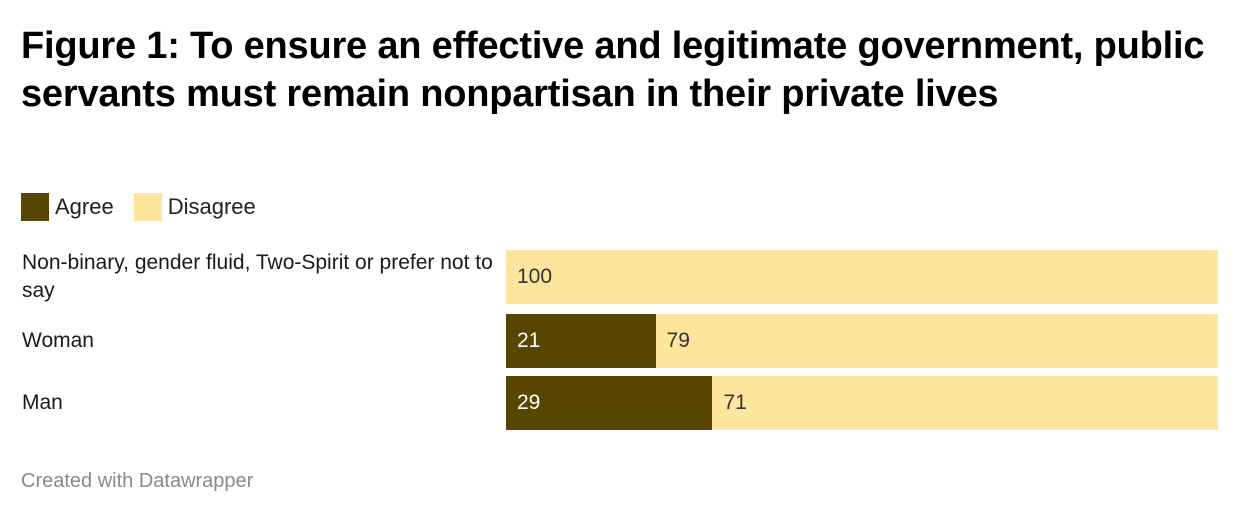 This screenshot has width=1240, height=516. What do you see at coordinates (35, 207) in the screenshot?
I see `legend-swatch-agree` at bounding box center [35, 207].